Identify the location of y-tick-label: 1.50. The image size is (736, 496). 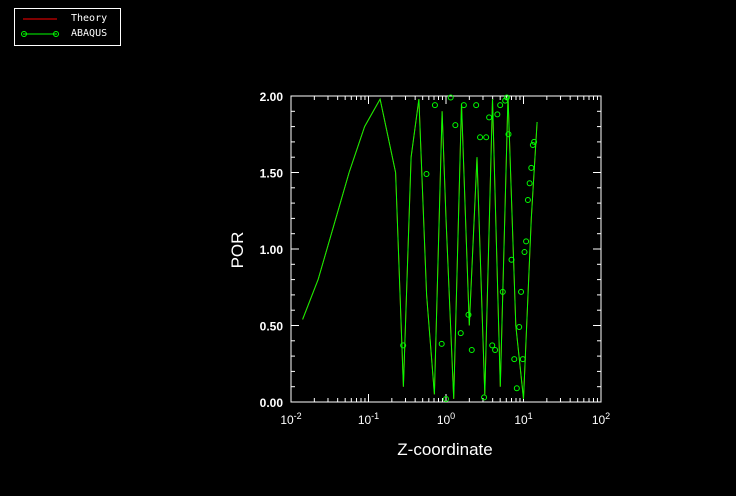
(272, 174).